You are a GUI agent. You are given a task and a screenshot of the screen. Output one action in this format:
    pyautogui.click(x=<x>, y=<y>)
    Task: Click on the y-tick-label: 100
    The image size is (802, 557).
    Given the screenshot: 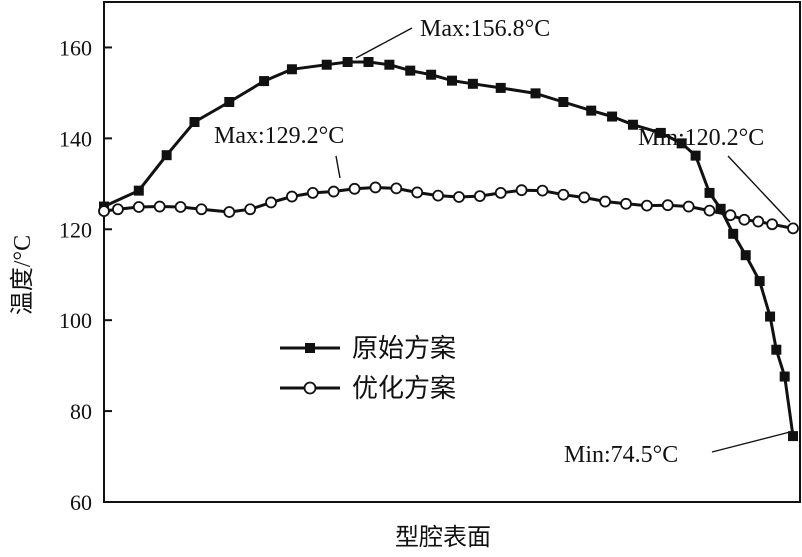 What is the action you would take?
    pyautogui.click(x=75, y=320)
    